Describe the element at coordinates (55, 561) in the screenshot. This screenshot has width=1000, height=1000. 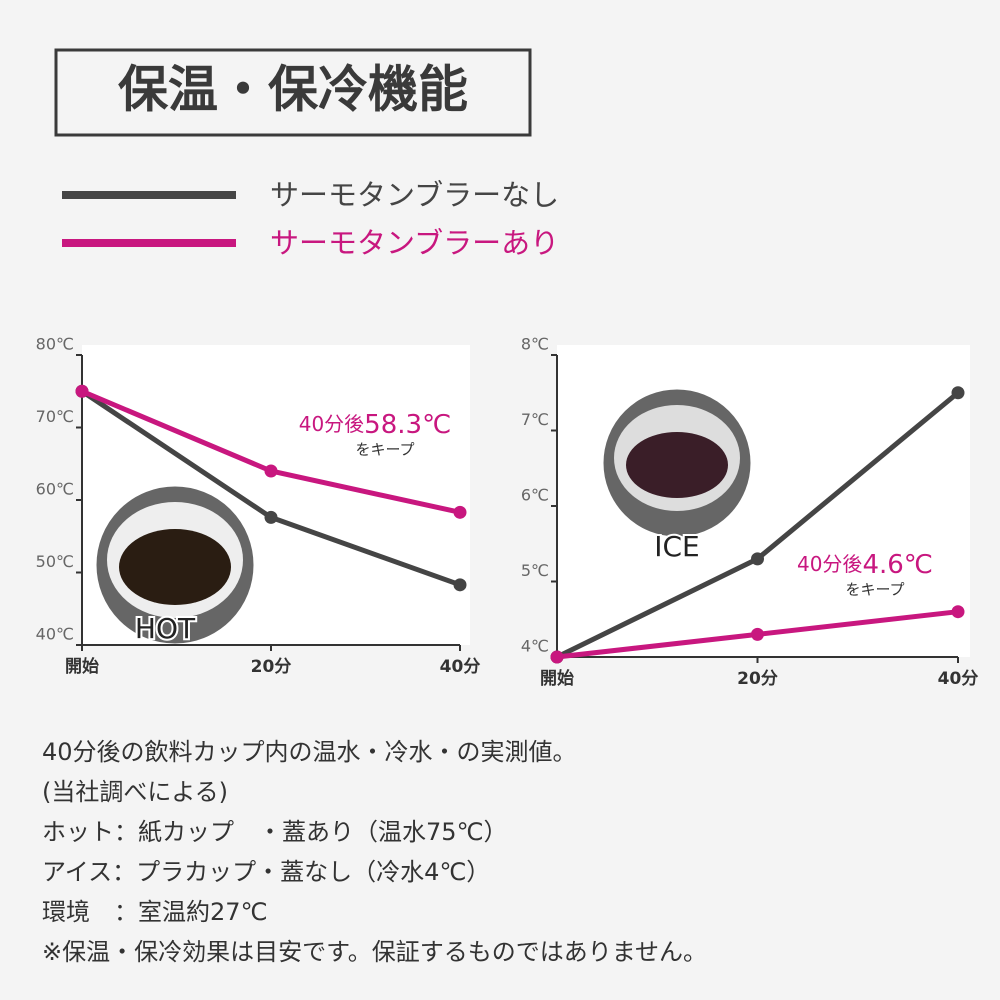
I see `y-tick-label: 50℃` at that location.